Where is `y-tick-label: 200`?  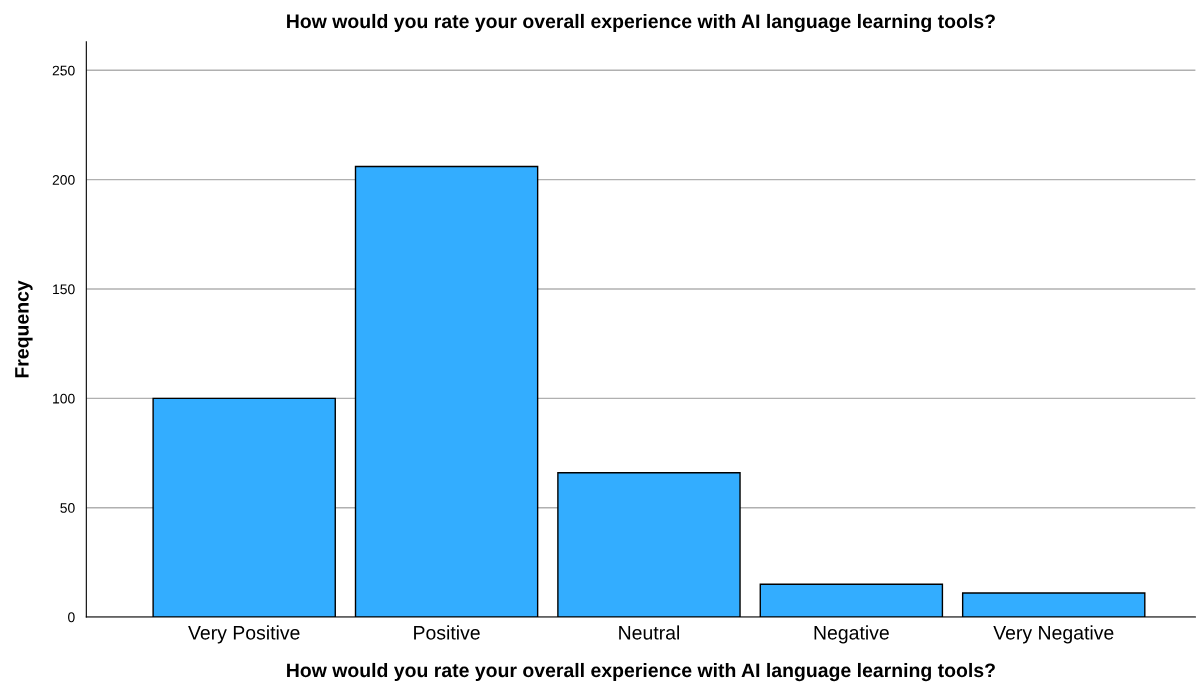
y-tick-label: 200 is located at coordinates (63, 179).